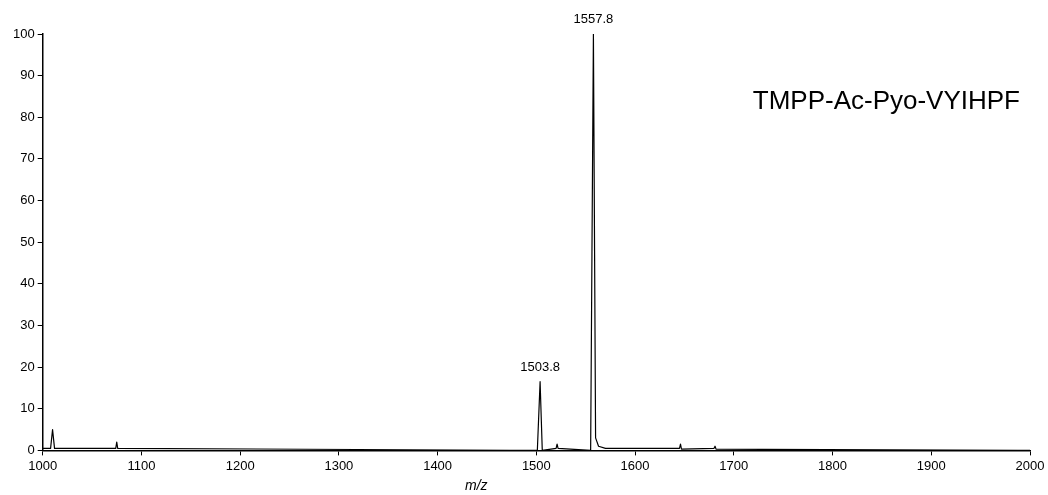 The height and width of the screenshot is (495, 1048). What do you see at coordinates (27, 325) in the screenshot?
I see `y-tick-label: 30` at bounding box center [27, 325].